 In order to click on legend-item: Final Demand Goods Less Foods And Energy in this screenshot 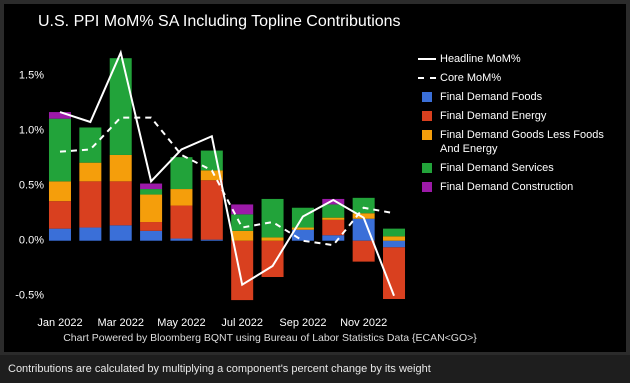, I will do `click(518, 142)`.